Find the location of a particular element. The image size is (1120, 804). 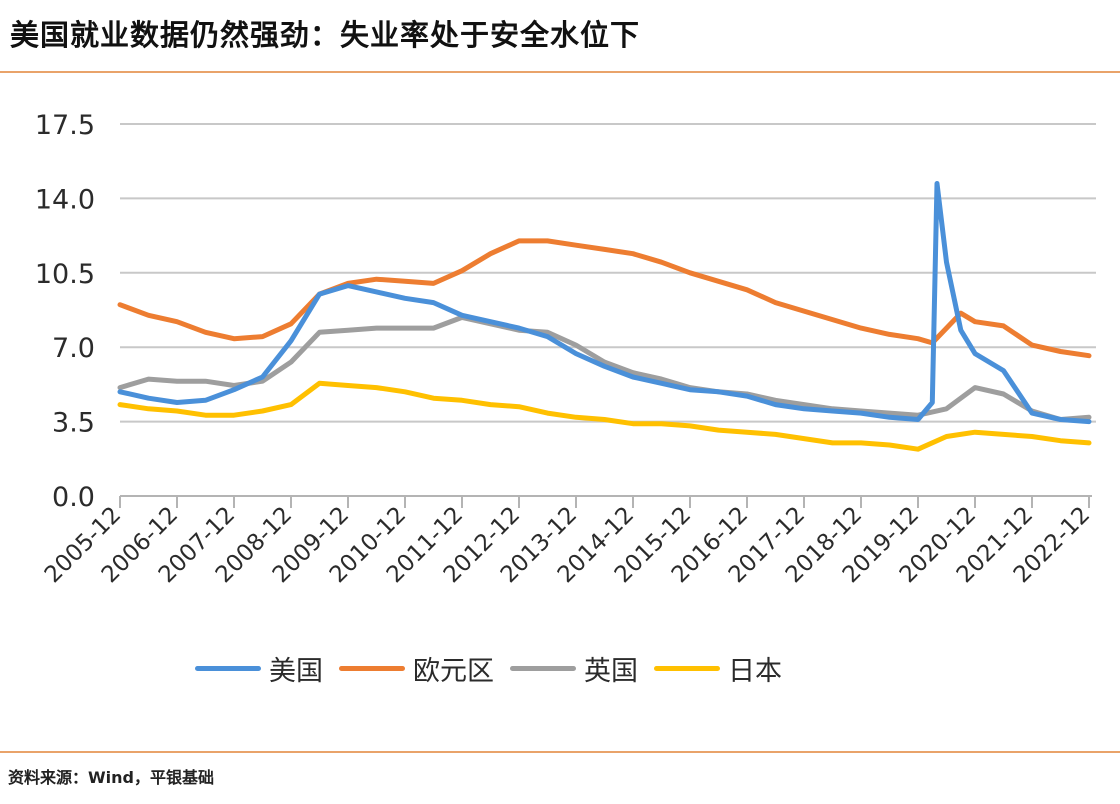

source-note: 资料来源：Wind，平银基础 is located at coordinates (111, 777).